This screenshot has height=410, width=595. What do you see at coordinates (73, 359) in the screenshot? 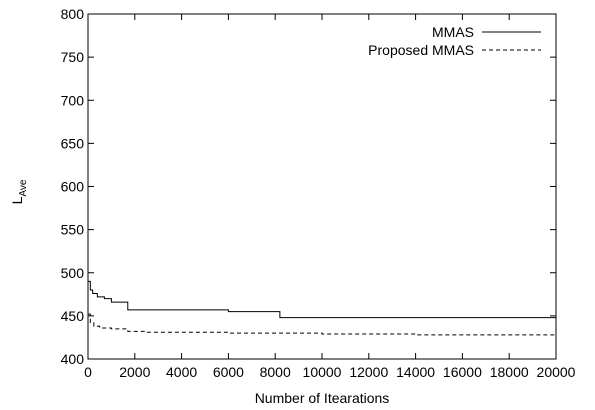
I see `y-tick-label: 400` at bounding box center [73, 359].